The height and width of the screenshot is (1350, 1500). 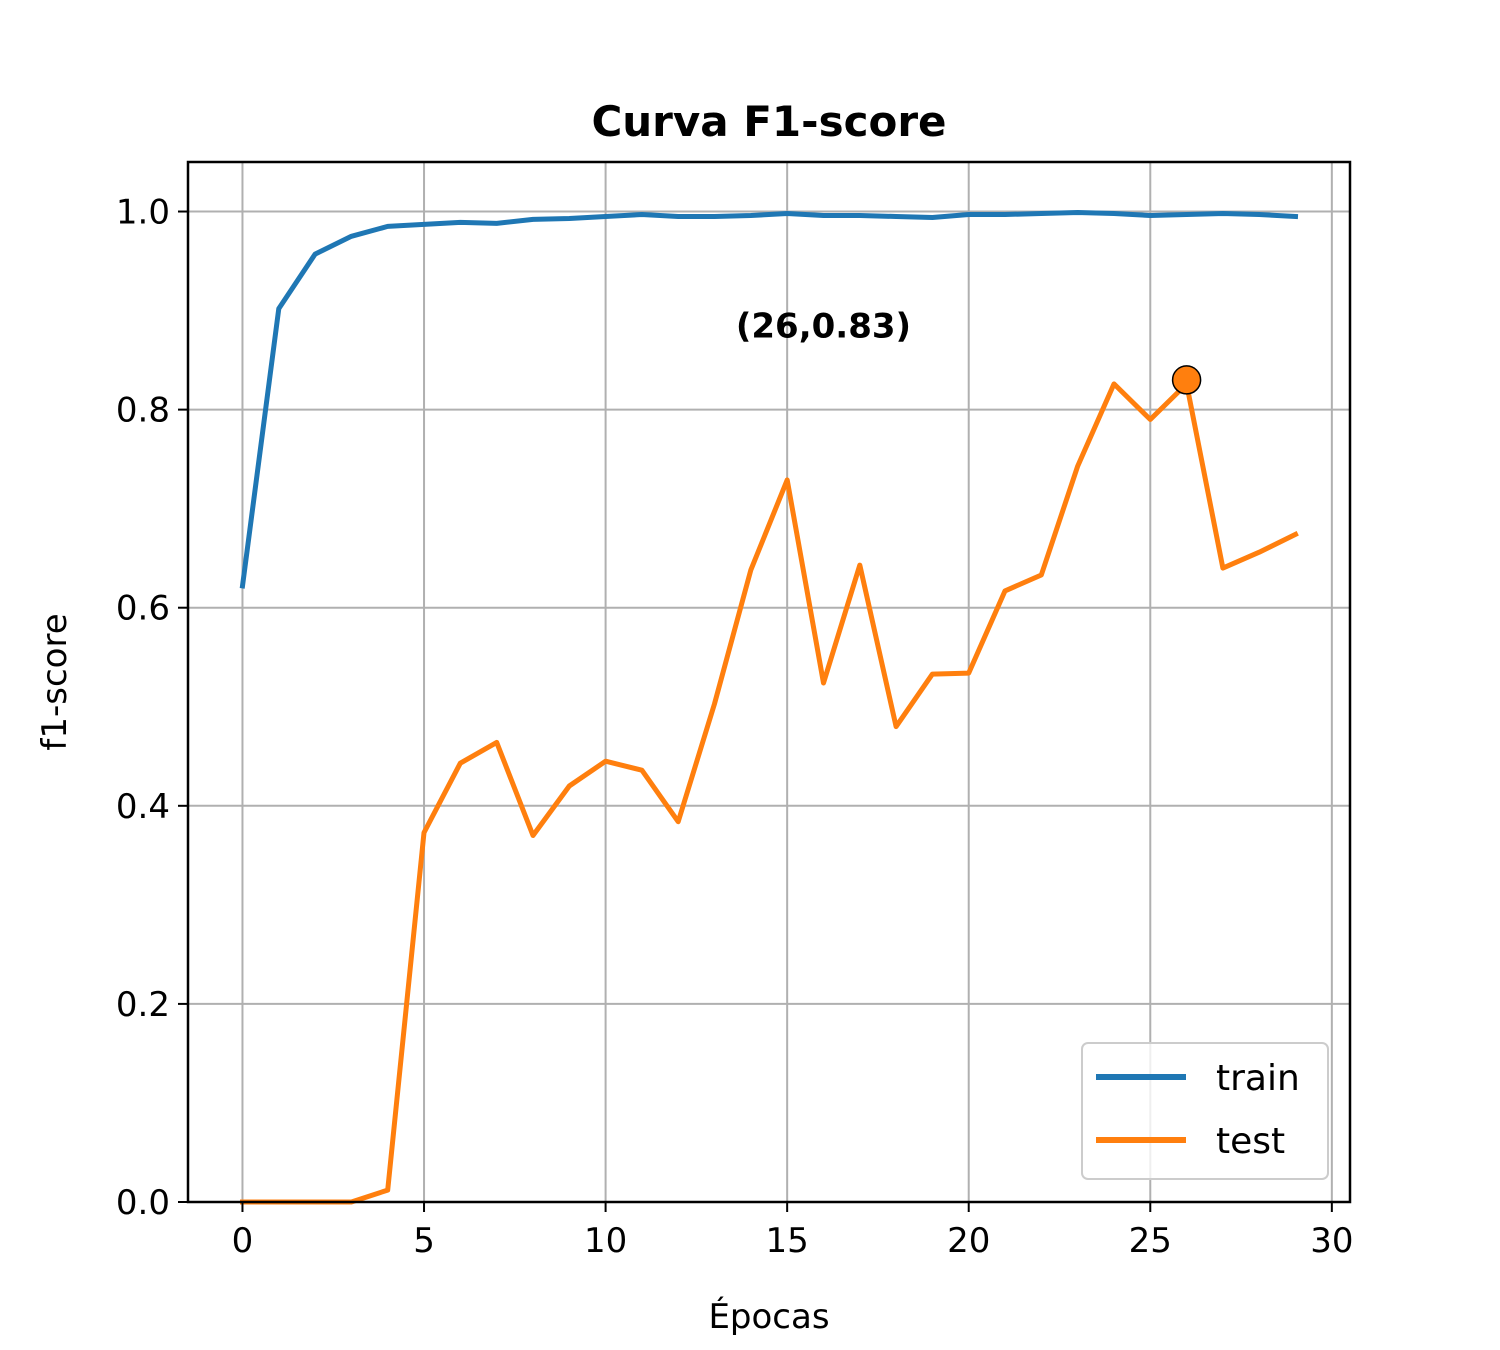 What do you see at coordinates (768, 121) in the screenshot?
I see `chart-title: Curva F1-score` at bounding box center [768, 121].